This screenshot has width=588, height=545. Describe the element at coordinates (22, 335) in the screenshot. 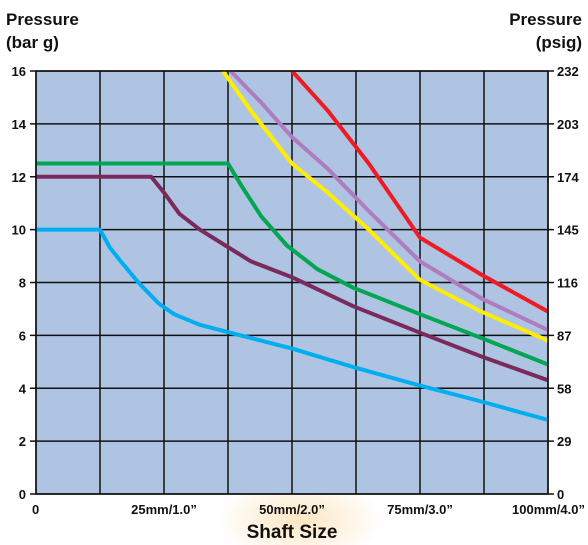

I see `left-tick-label: 6` at that location.